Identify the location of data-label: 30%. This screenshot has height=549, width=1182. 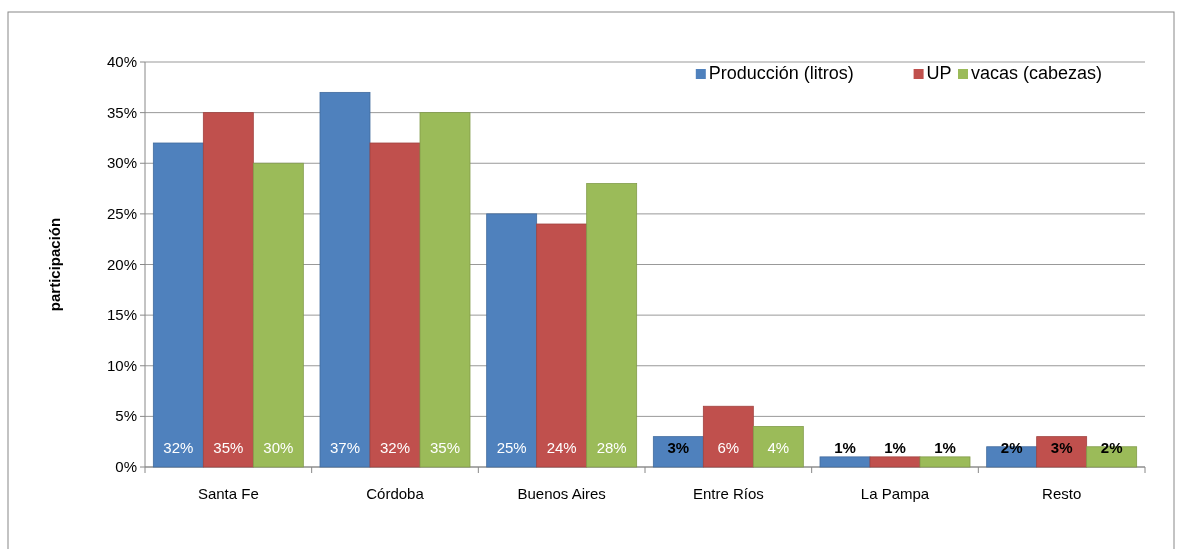
(278, 447).